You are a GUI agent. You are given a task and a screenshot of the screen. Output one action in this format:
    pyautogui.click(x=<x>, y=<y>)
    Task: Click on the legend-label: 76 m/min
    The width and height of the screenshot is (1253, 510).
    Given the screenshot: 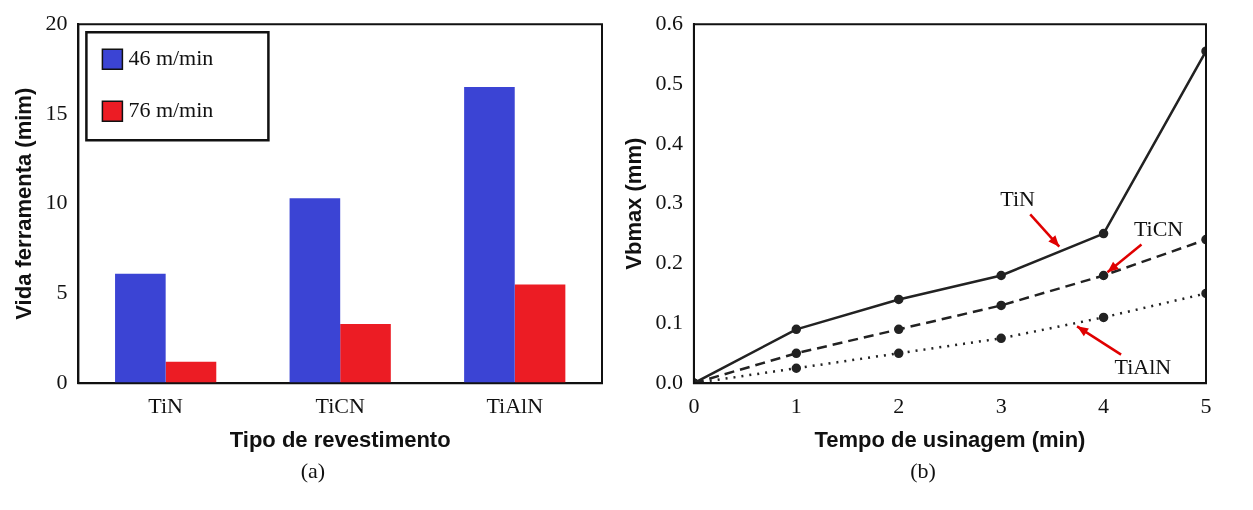 What is the action you would take?
    pyautogui.click(x=171, y=109)
    